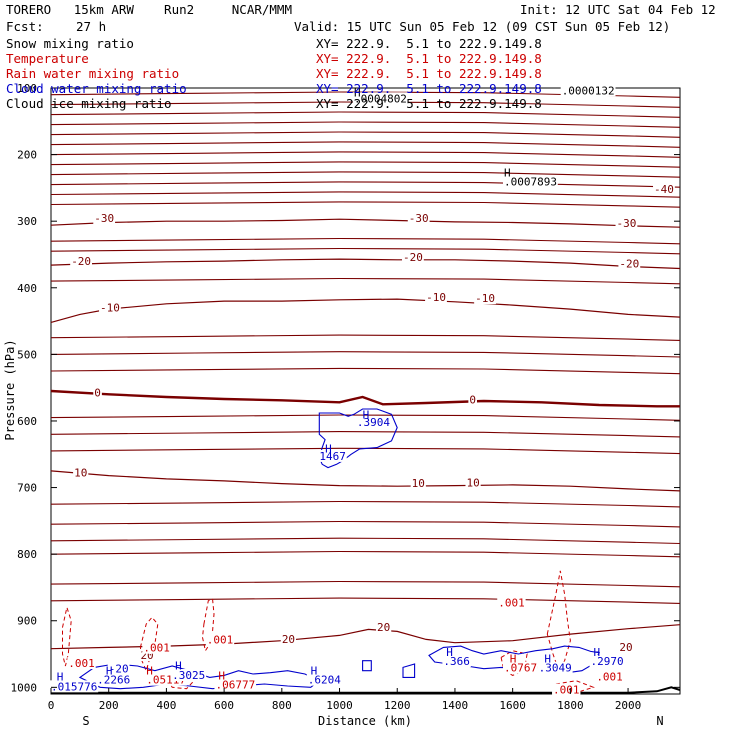  Describe the element at coordinates (51, 705) in the screenshot. I see `x-tick-label: 0` at that location.